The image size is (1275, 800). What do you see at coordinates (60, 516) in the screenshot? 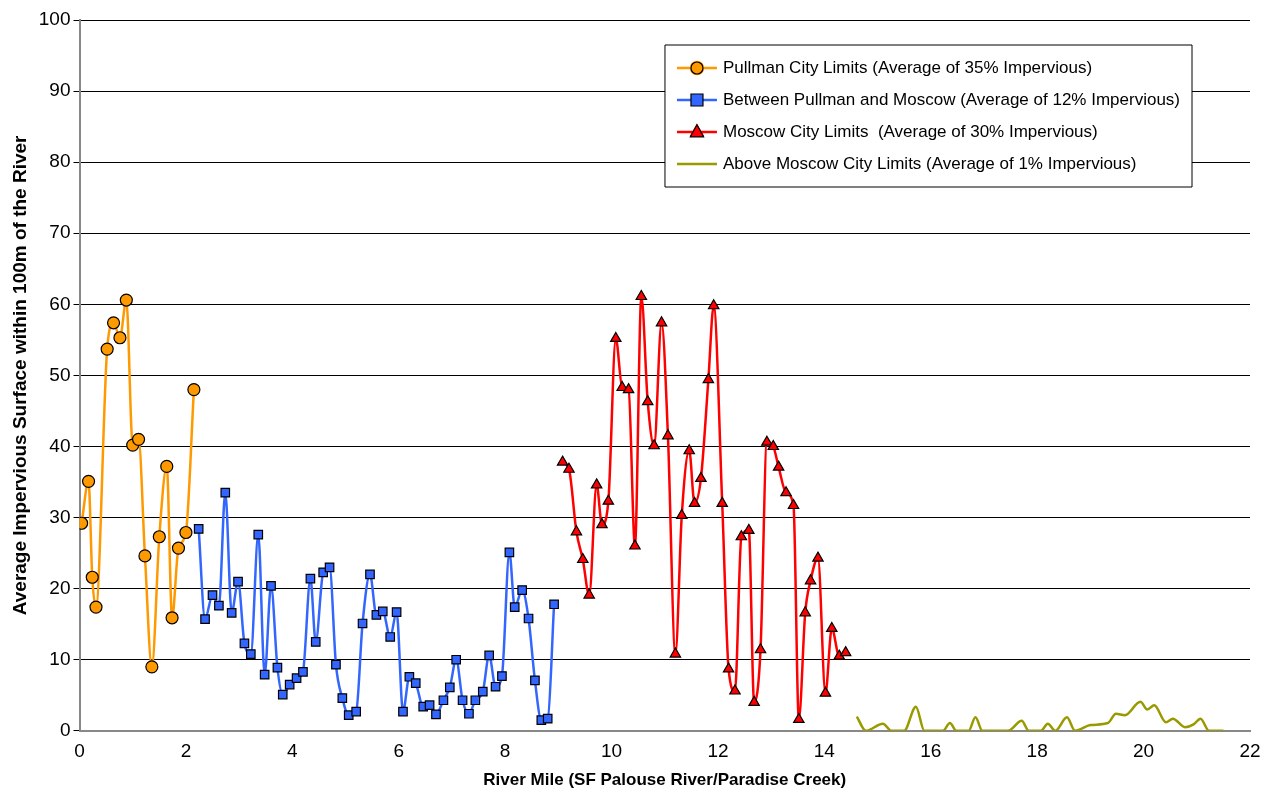
I see `y-tick-label: 30` at bounding box center [60, 516].